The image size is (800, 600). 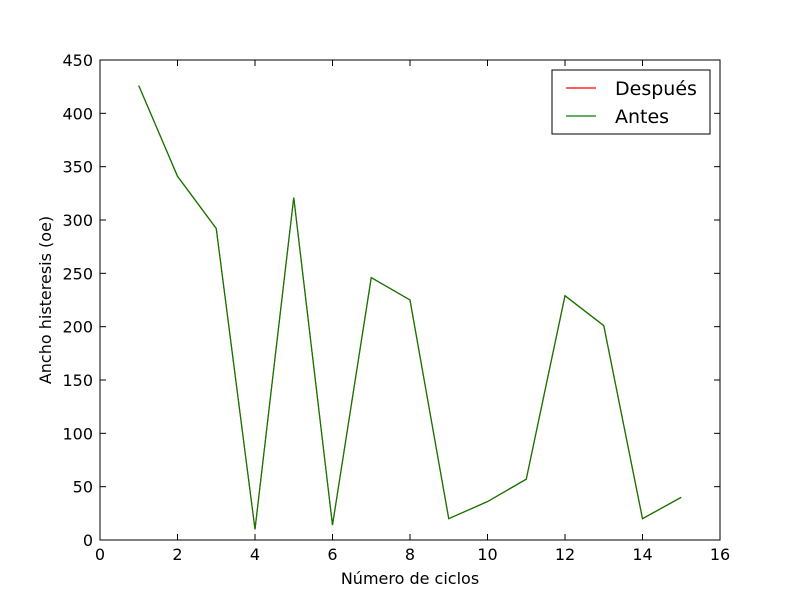 I want to click on y-tick-label: 200, so click(x=77, y=327).